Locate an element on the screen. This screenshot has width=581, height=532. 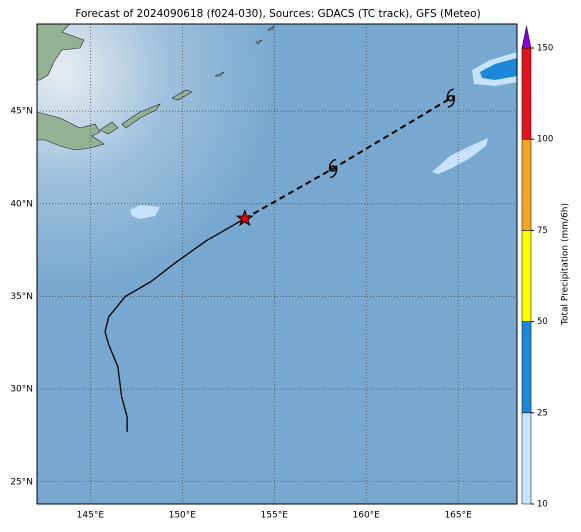
y-tick-label: 40°N is located at coordinates (21, 204).